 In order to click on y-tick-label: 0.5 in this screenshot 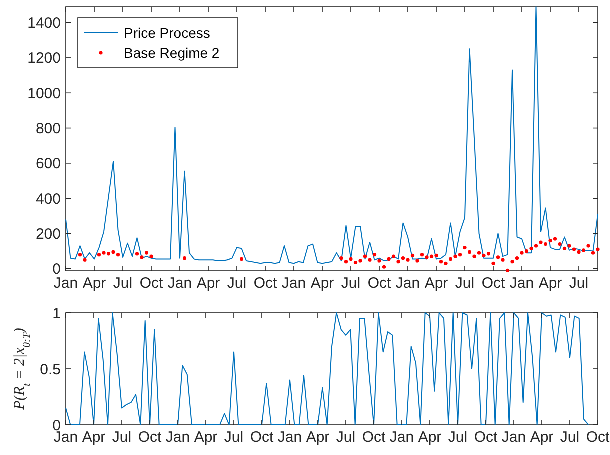, I will do `click(50, 369)`.